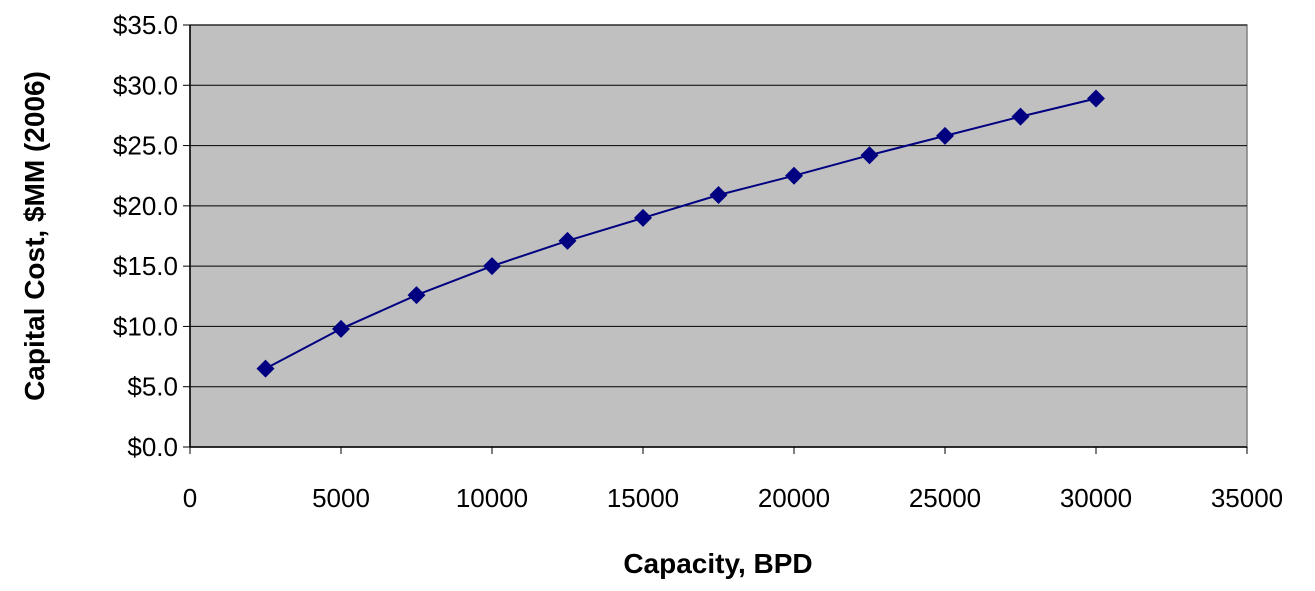 The width and height of the screenshot is (1315, 591). Describe the element at coordinates (152, 447) in the screenshot. I see `y-tick-label: $0.0` at that location.